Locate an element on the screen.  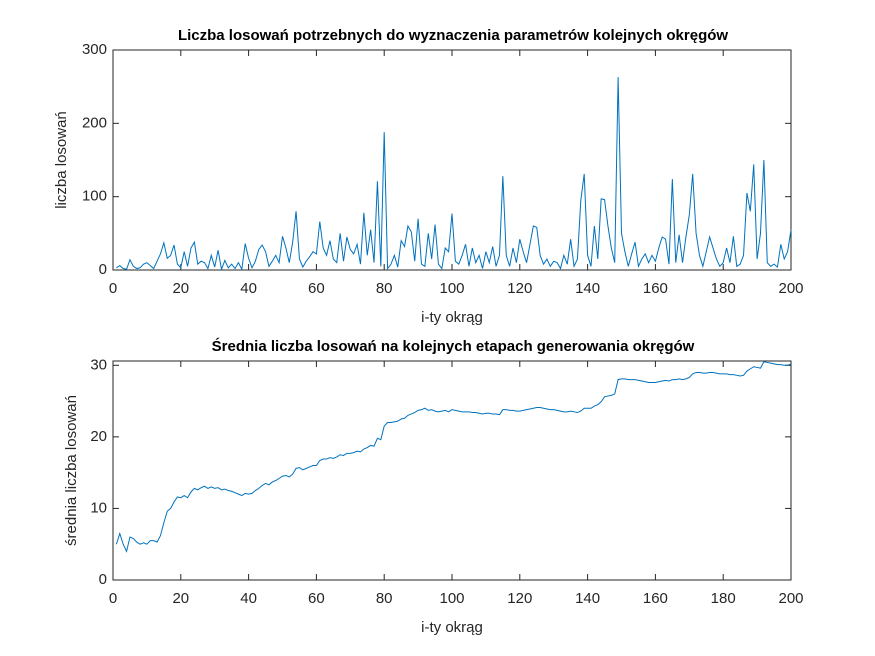
y-tick-label: 10 is located at coordinates (98, 507).